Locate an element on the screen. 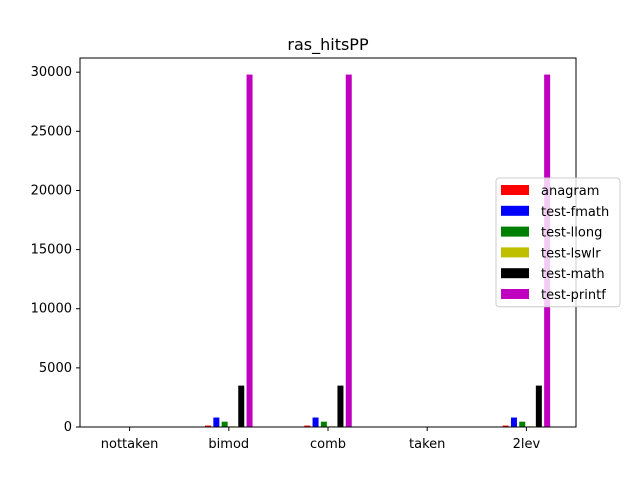 The width and height of the screenshot is (640, 484). legend-label-test-math: test-math is located at coordinates (573, 274).